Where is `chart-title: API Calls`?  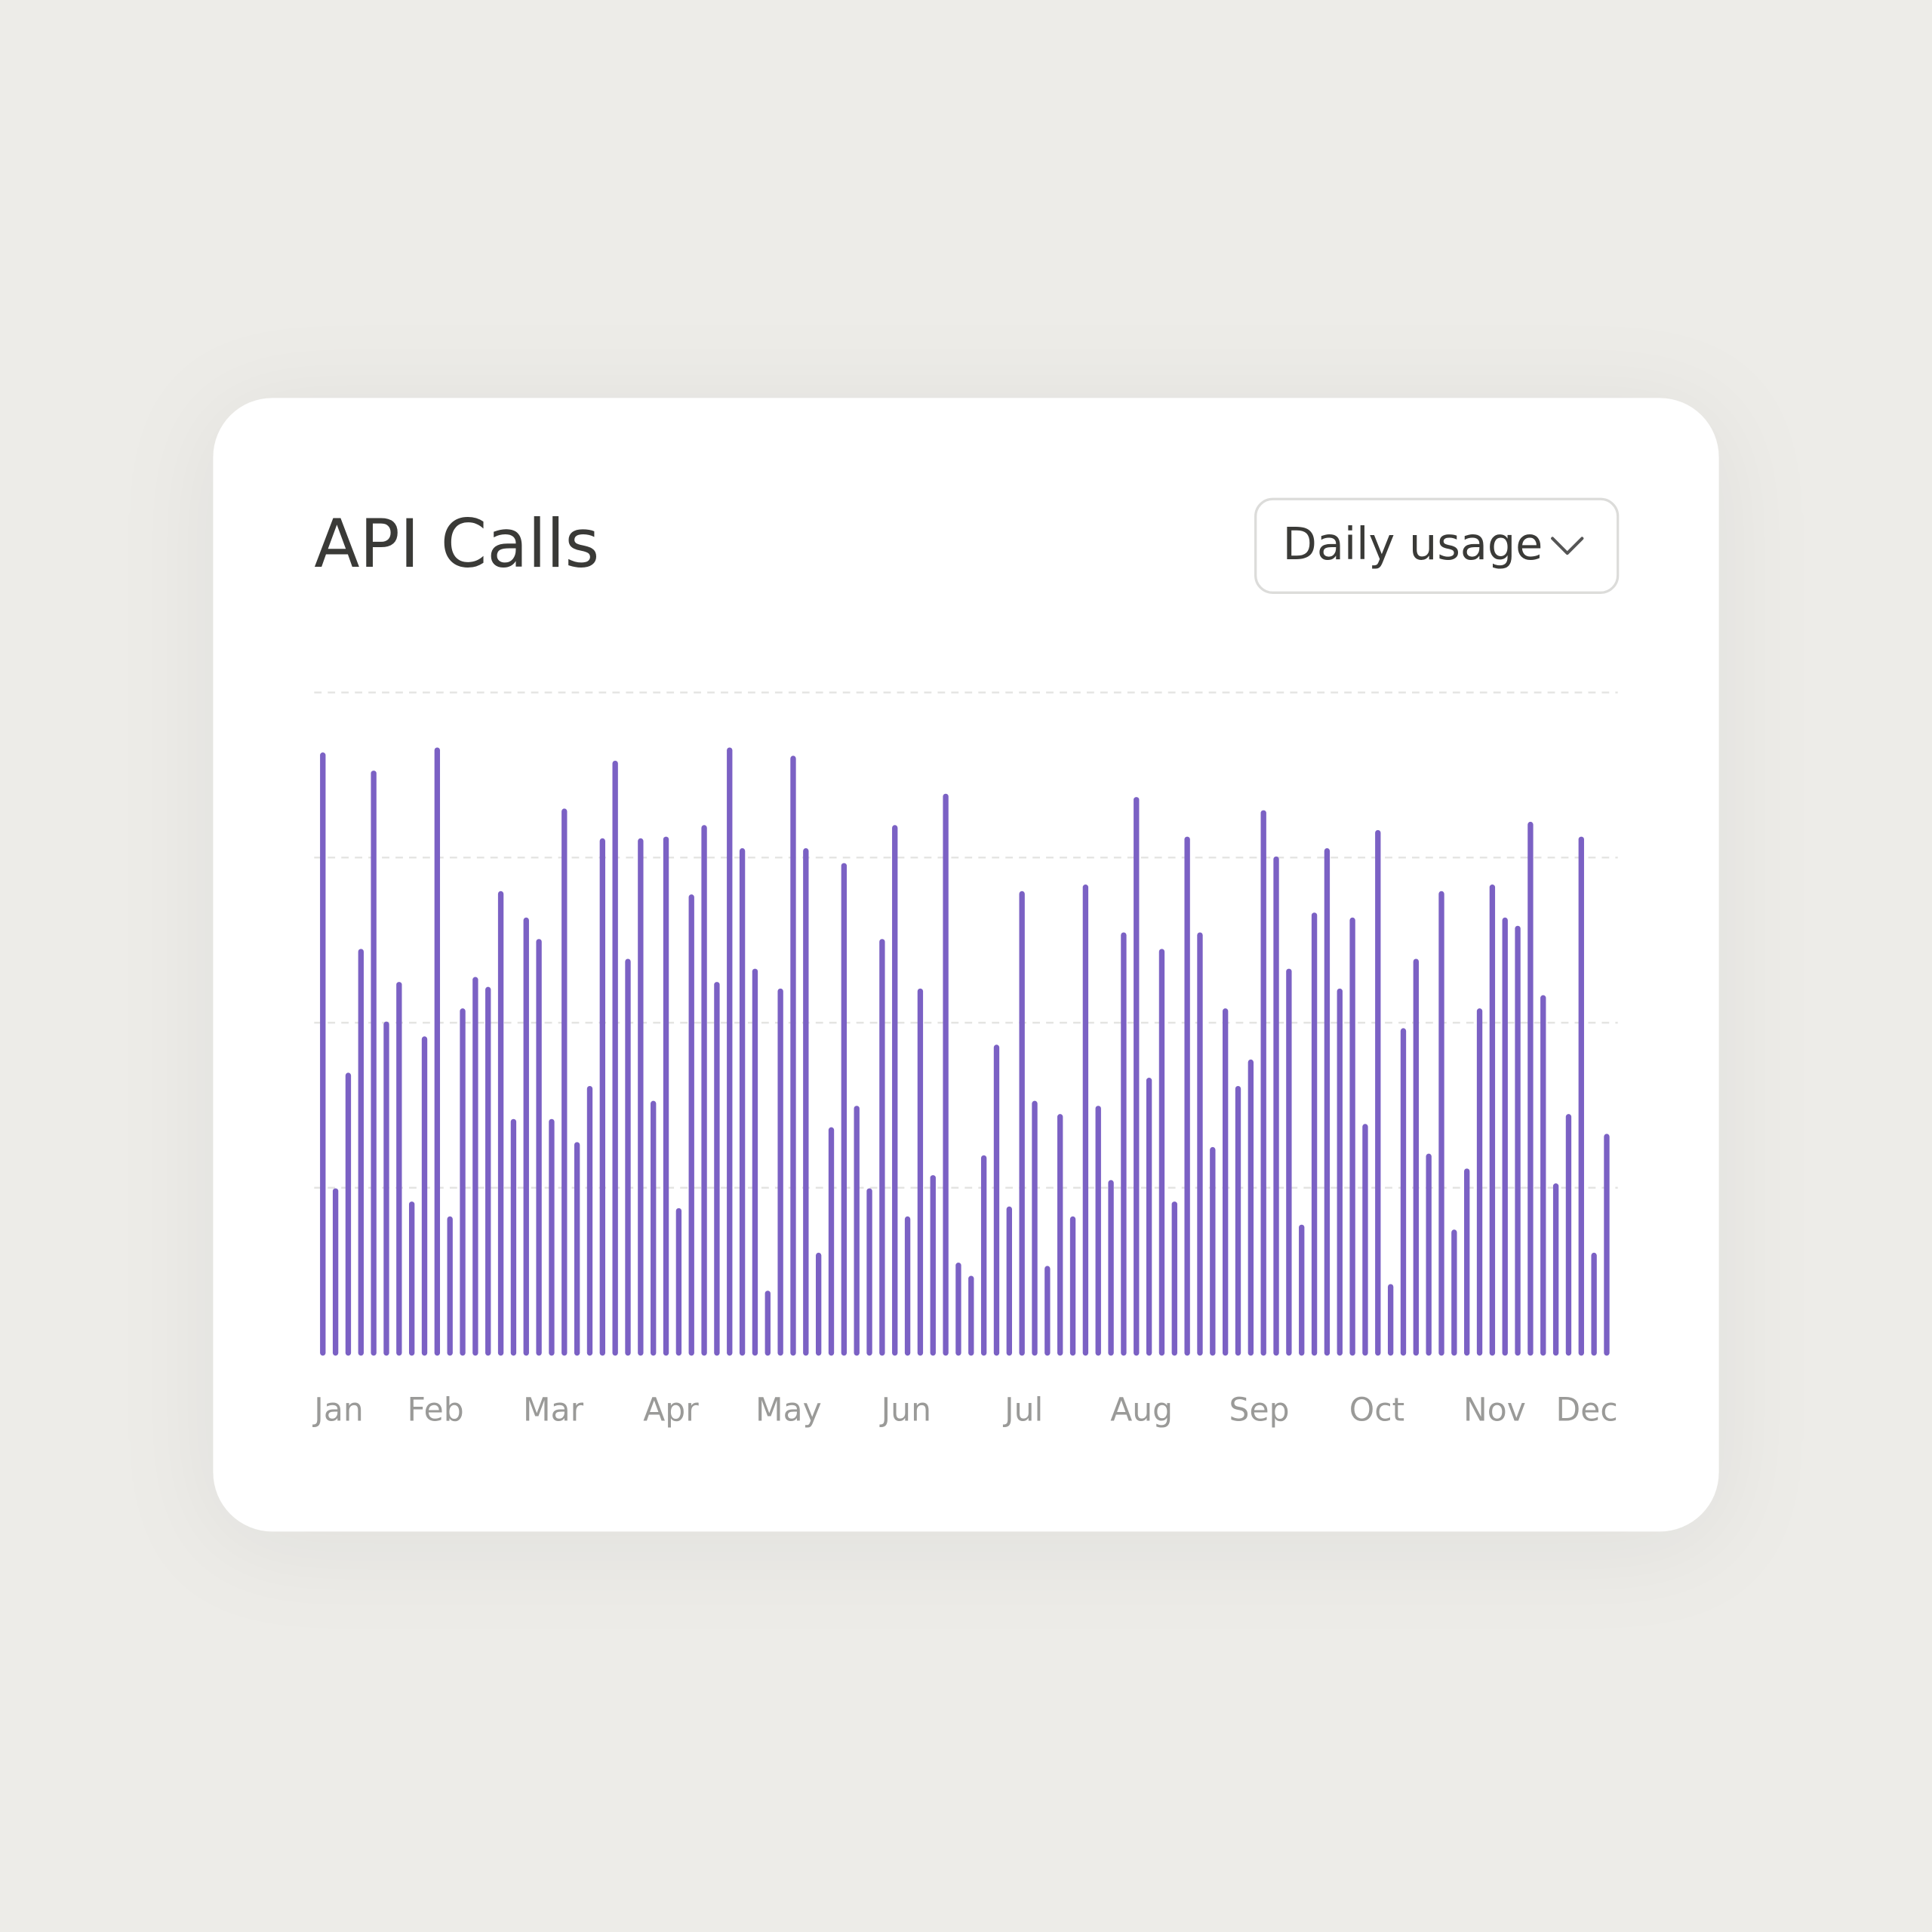 chart-title: API Calls is located at coordinates (456, 544).